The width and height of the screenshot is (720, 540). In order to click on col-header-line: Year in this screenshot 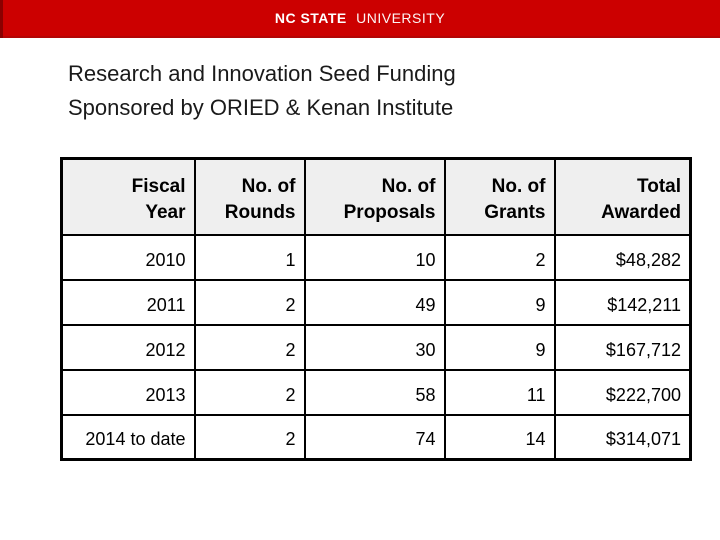, I will do `click(165, 212)`.